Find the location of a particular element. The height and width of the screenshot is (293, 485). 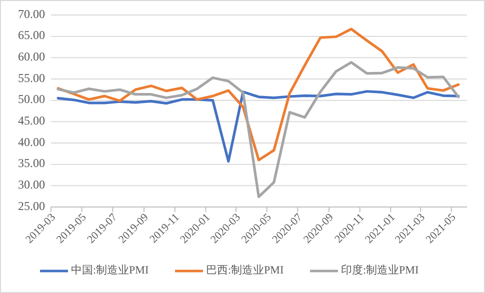

y-tick-label: 45.00 is located at coordinates (31, 120).